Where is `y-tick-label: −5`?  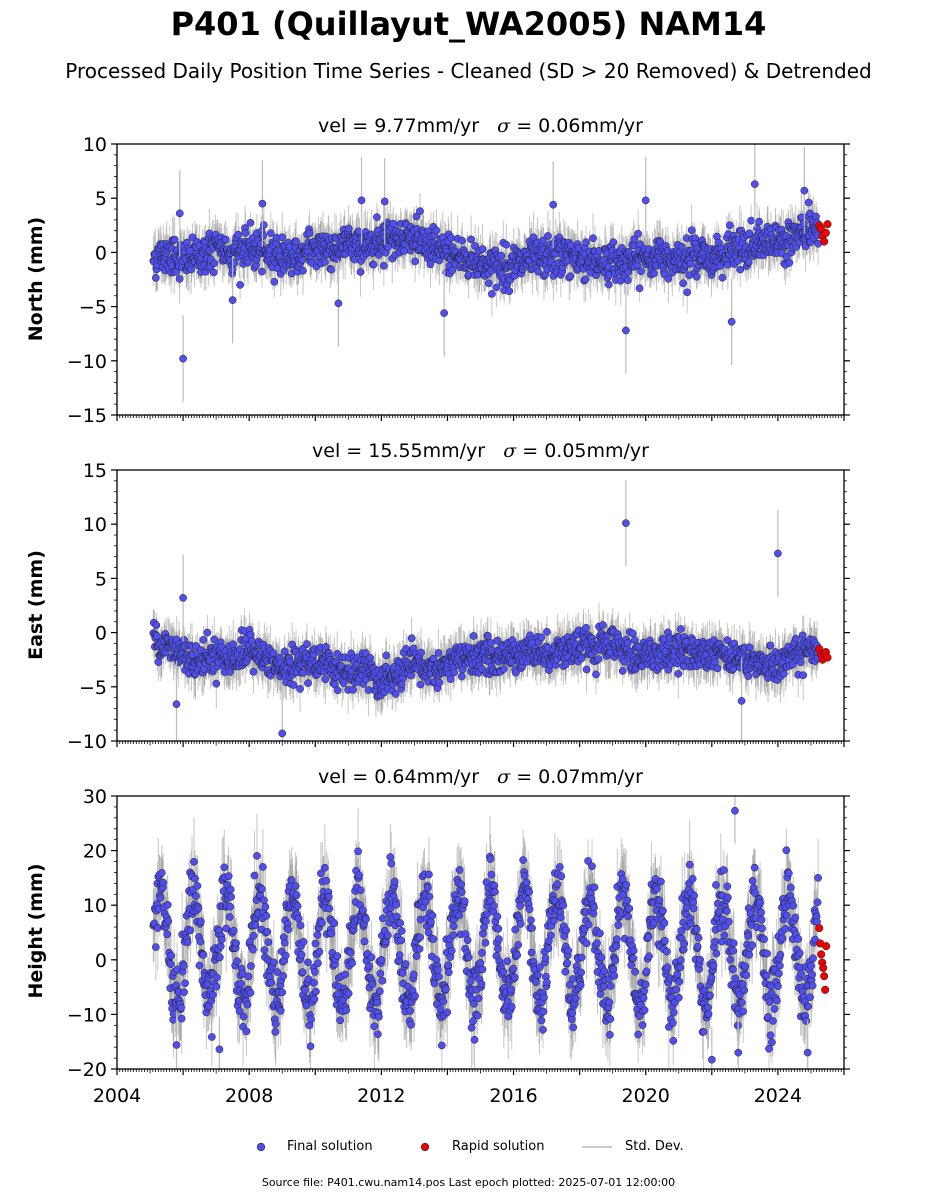 y-tick-label: −5 is located at coordinates (93, 308).